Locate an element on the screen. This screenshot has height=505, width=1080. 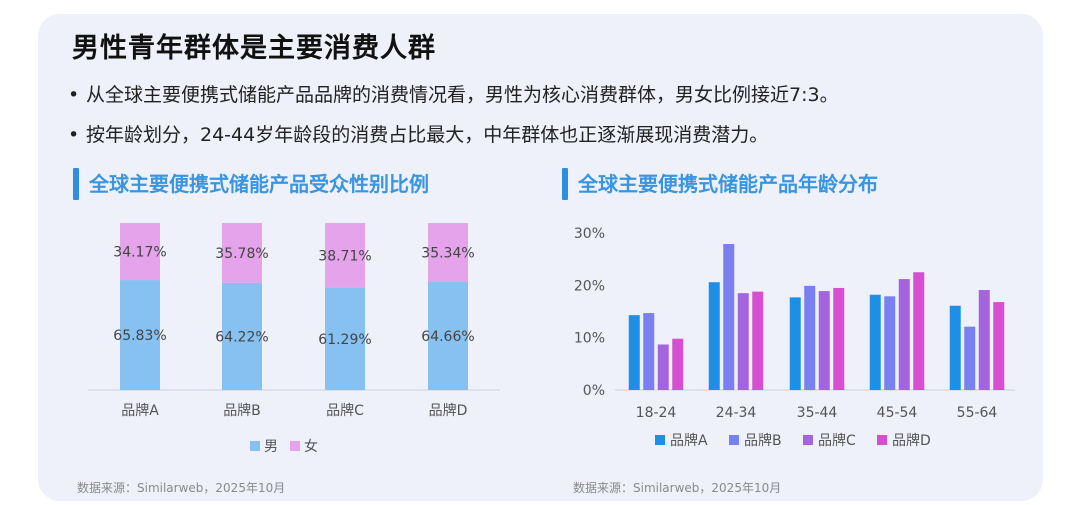
data-label: 64.22% is located at coordinates (241, 337).